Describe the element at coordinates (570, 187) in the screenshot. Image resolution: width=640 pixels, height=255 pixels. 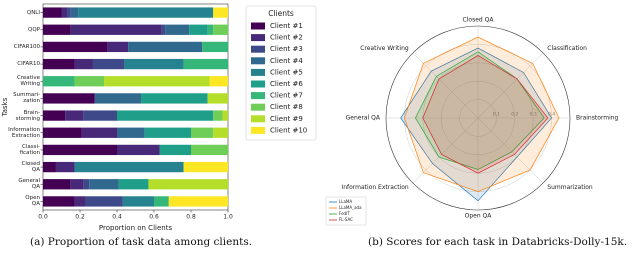
I see `axis-label: Summarization` at that location.